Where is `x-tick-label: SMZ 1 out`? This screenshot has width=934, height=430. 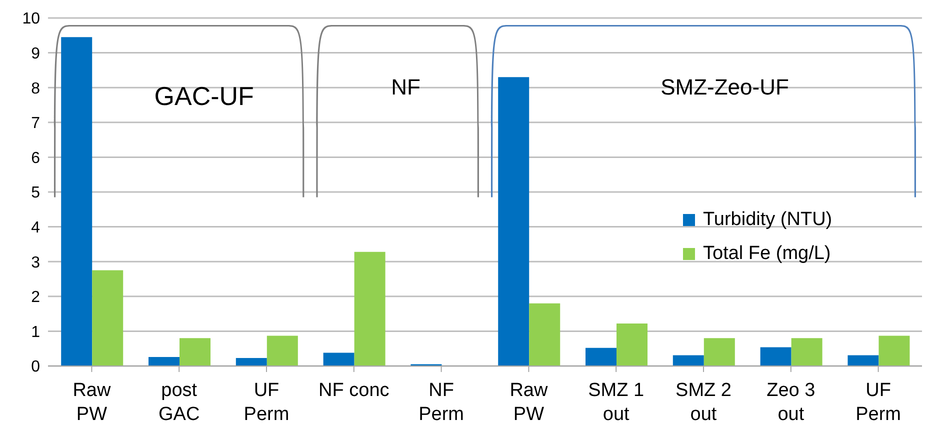
x-tick-label: SMZ 1 out is located at coordinates (616, 402).